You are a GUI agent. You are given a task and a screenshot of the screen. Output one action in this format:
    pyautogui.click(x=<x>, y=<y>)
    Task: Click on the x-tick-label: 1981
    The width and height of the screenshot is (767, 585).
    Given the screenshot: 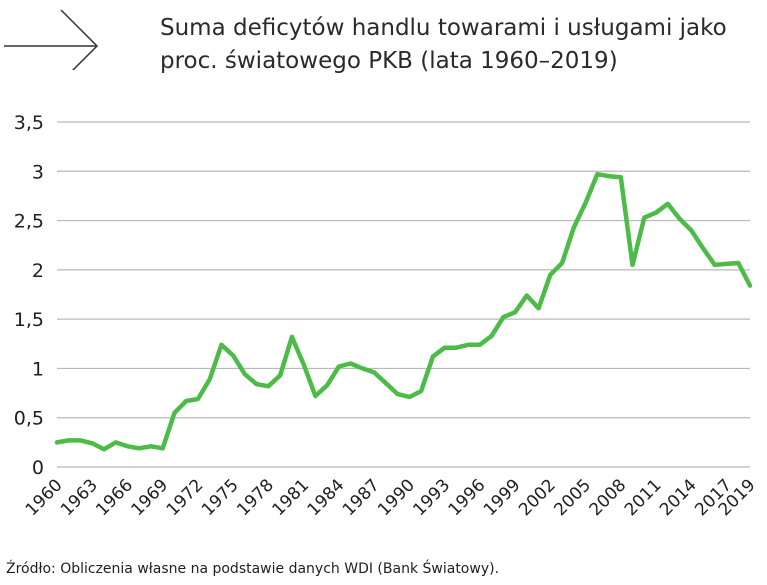 What is the action you would take?
    pyautogui.click(x=290, y=497)
    